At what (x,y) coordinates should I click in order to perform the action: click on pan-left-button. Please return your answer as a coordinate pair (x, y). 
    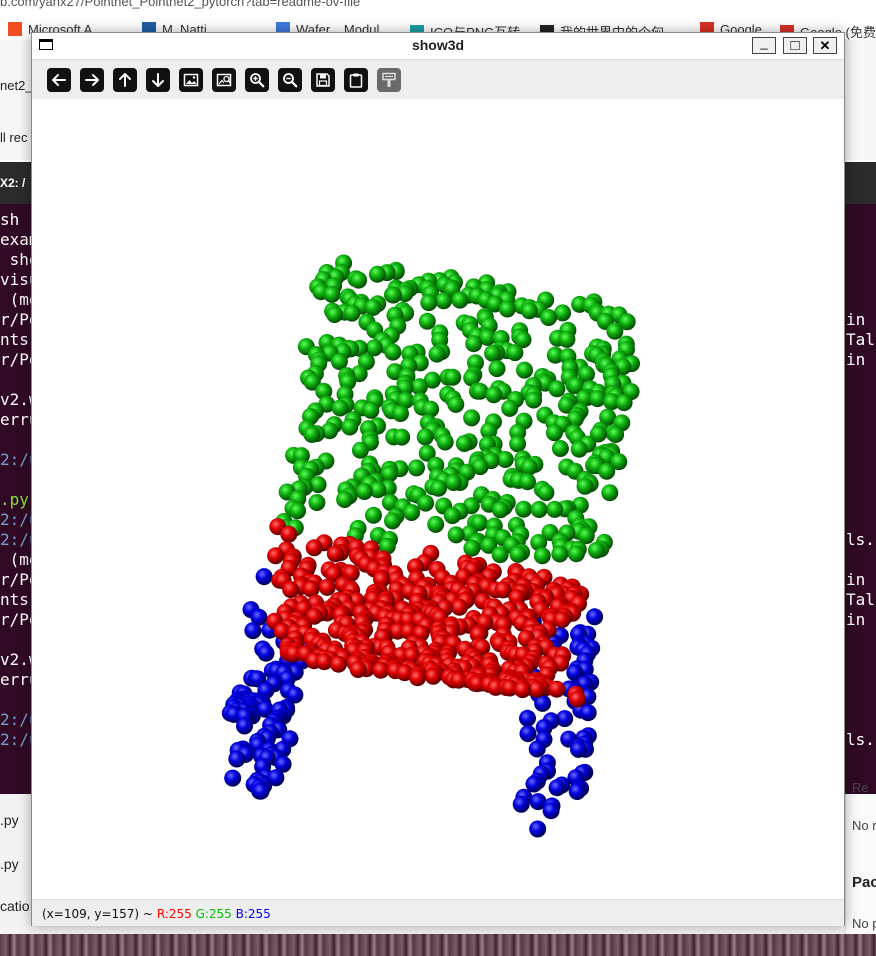
    Looking at the image, I should click on (59, 80).